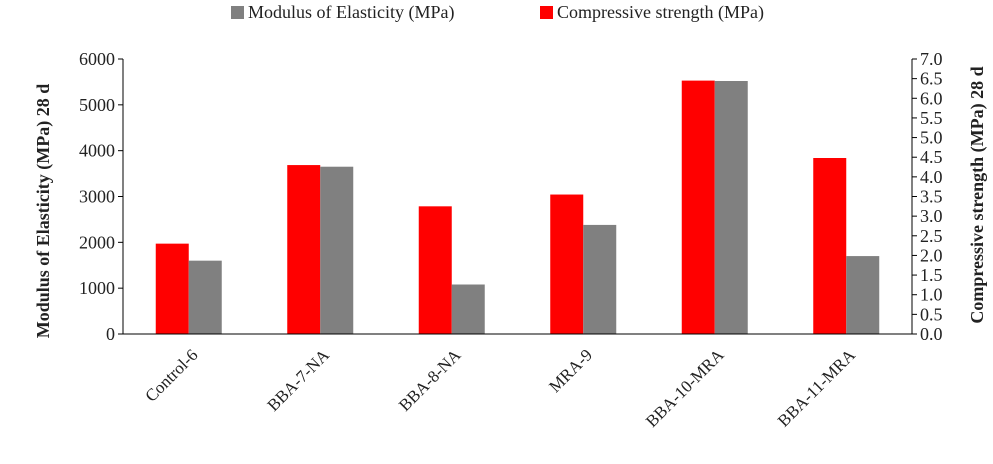 Image resolution: width=993 pixels, height=464 pixels. Describe the element at coordinates (97, 288) in the screenshot. I see `left-tick-label: 1000` at that location.